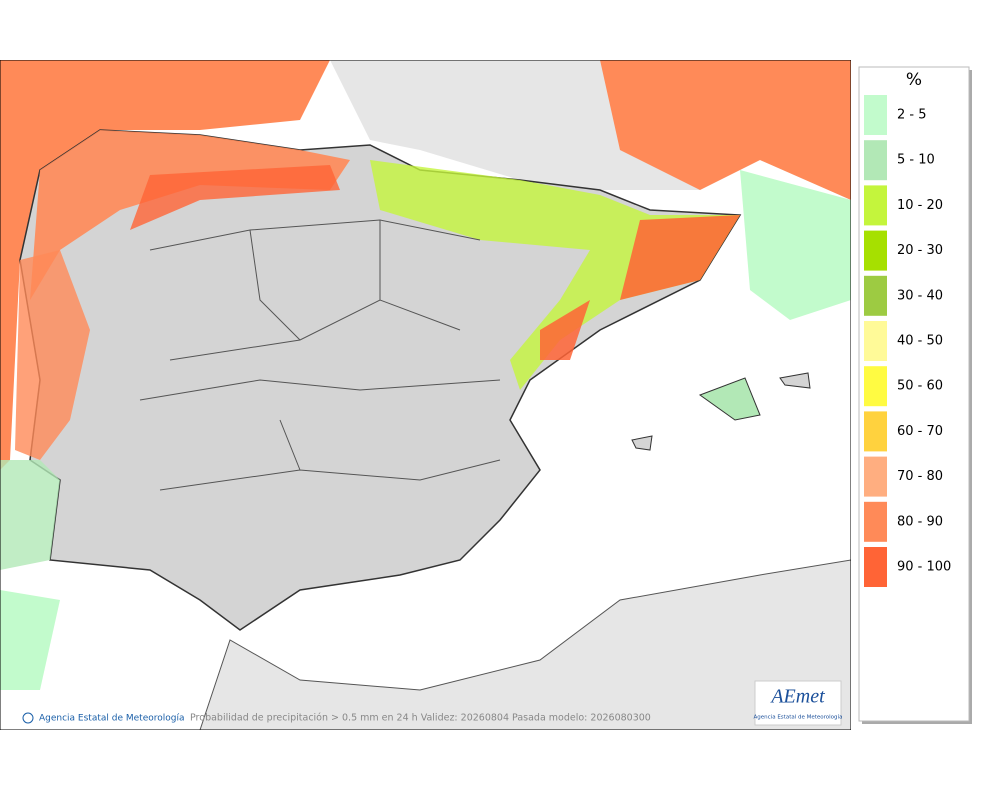 The image size is (1000, 790). What do you see at coordinates (912, 115) in the screenshot?
I see `legend-label: 2 - 5` at bounding box center [912, 115].